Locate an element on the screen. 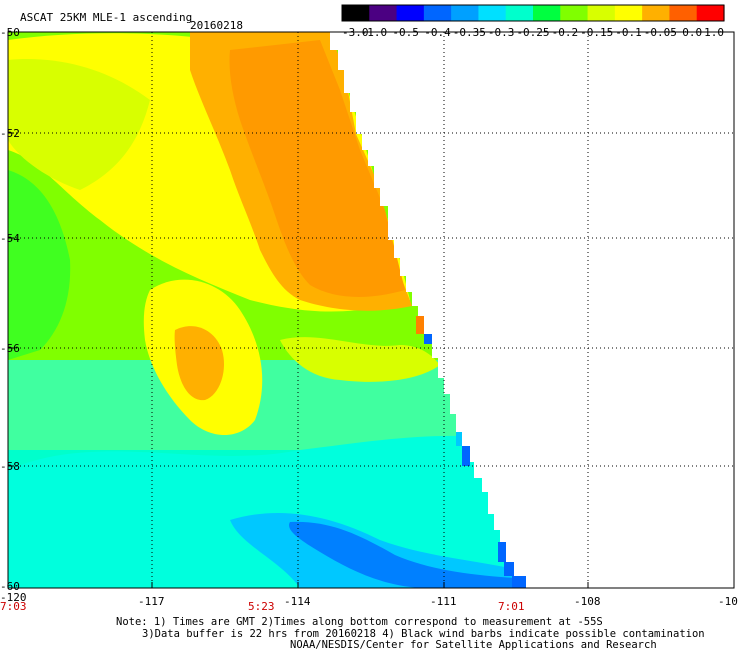 This screenshot has width=740, height=651. time-labels: 7:03 5:23 7:01 is located at coordinates (262, 606).